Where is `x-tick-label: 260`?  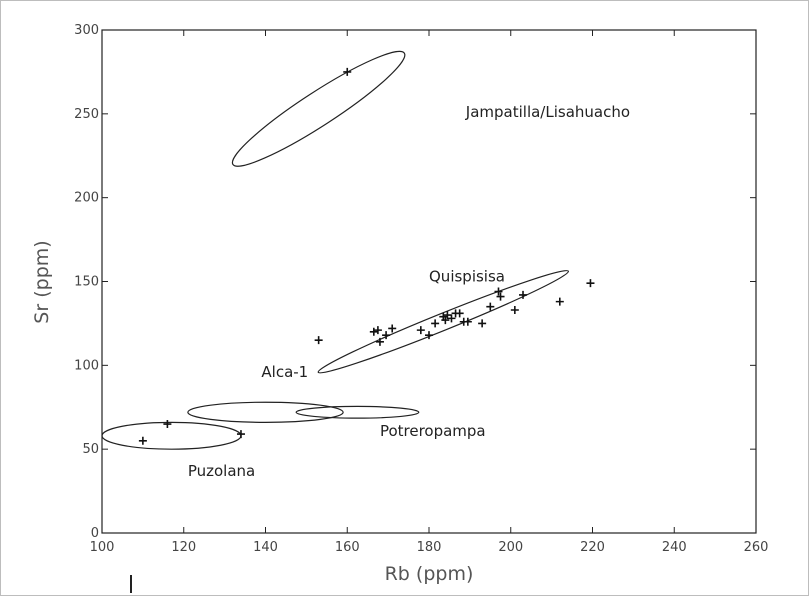
x-tick-label: 260 is located at coordinates (756, 547).